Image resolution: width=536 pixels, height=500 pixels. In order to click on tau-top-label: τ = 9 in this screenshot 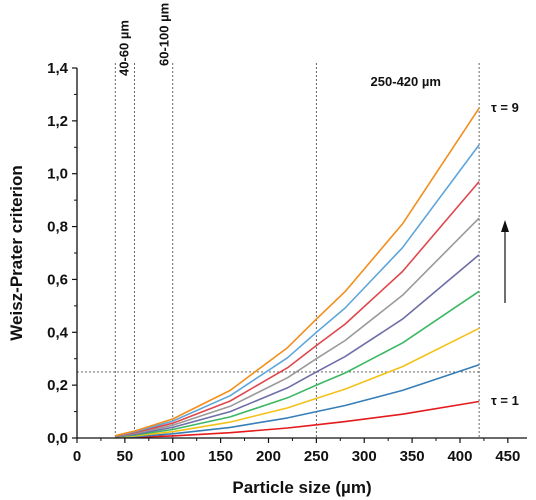, I will do `click(505, 107)`.